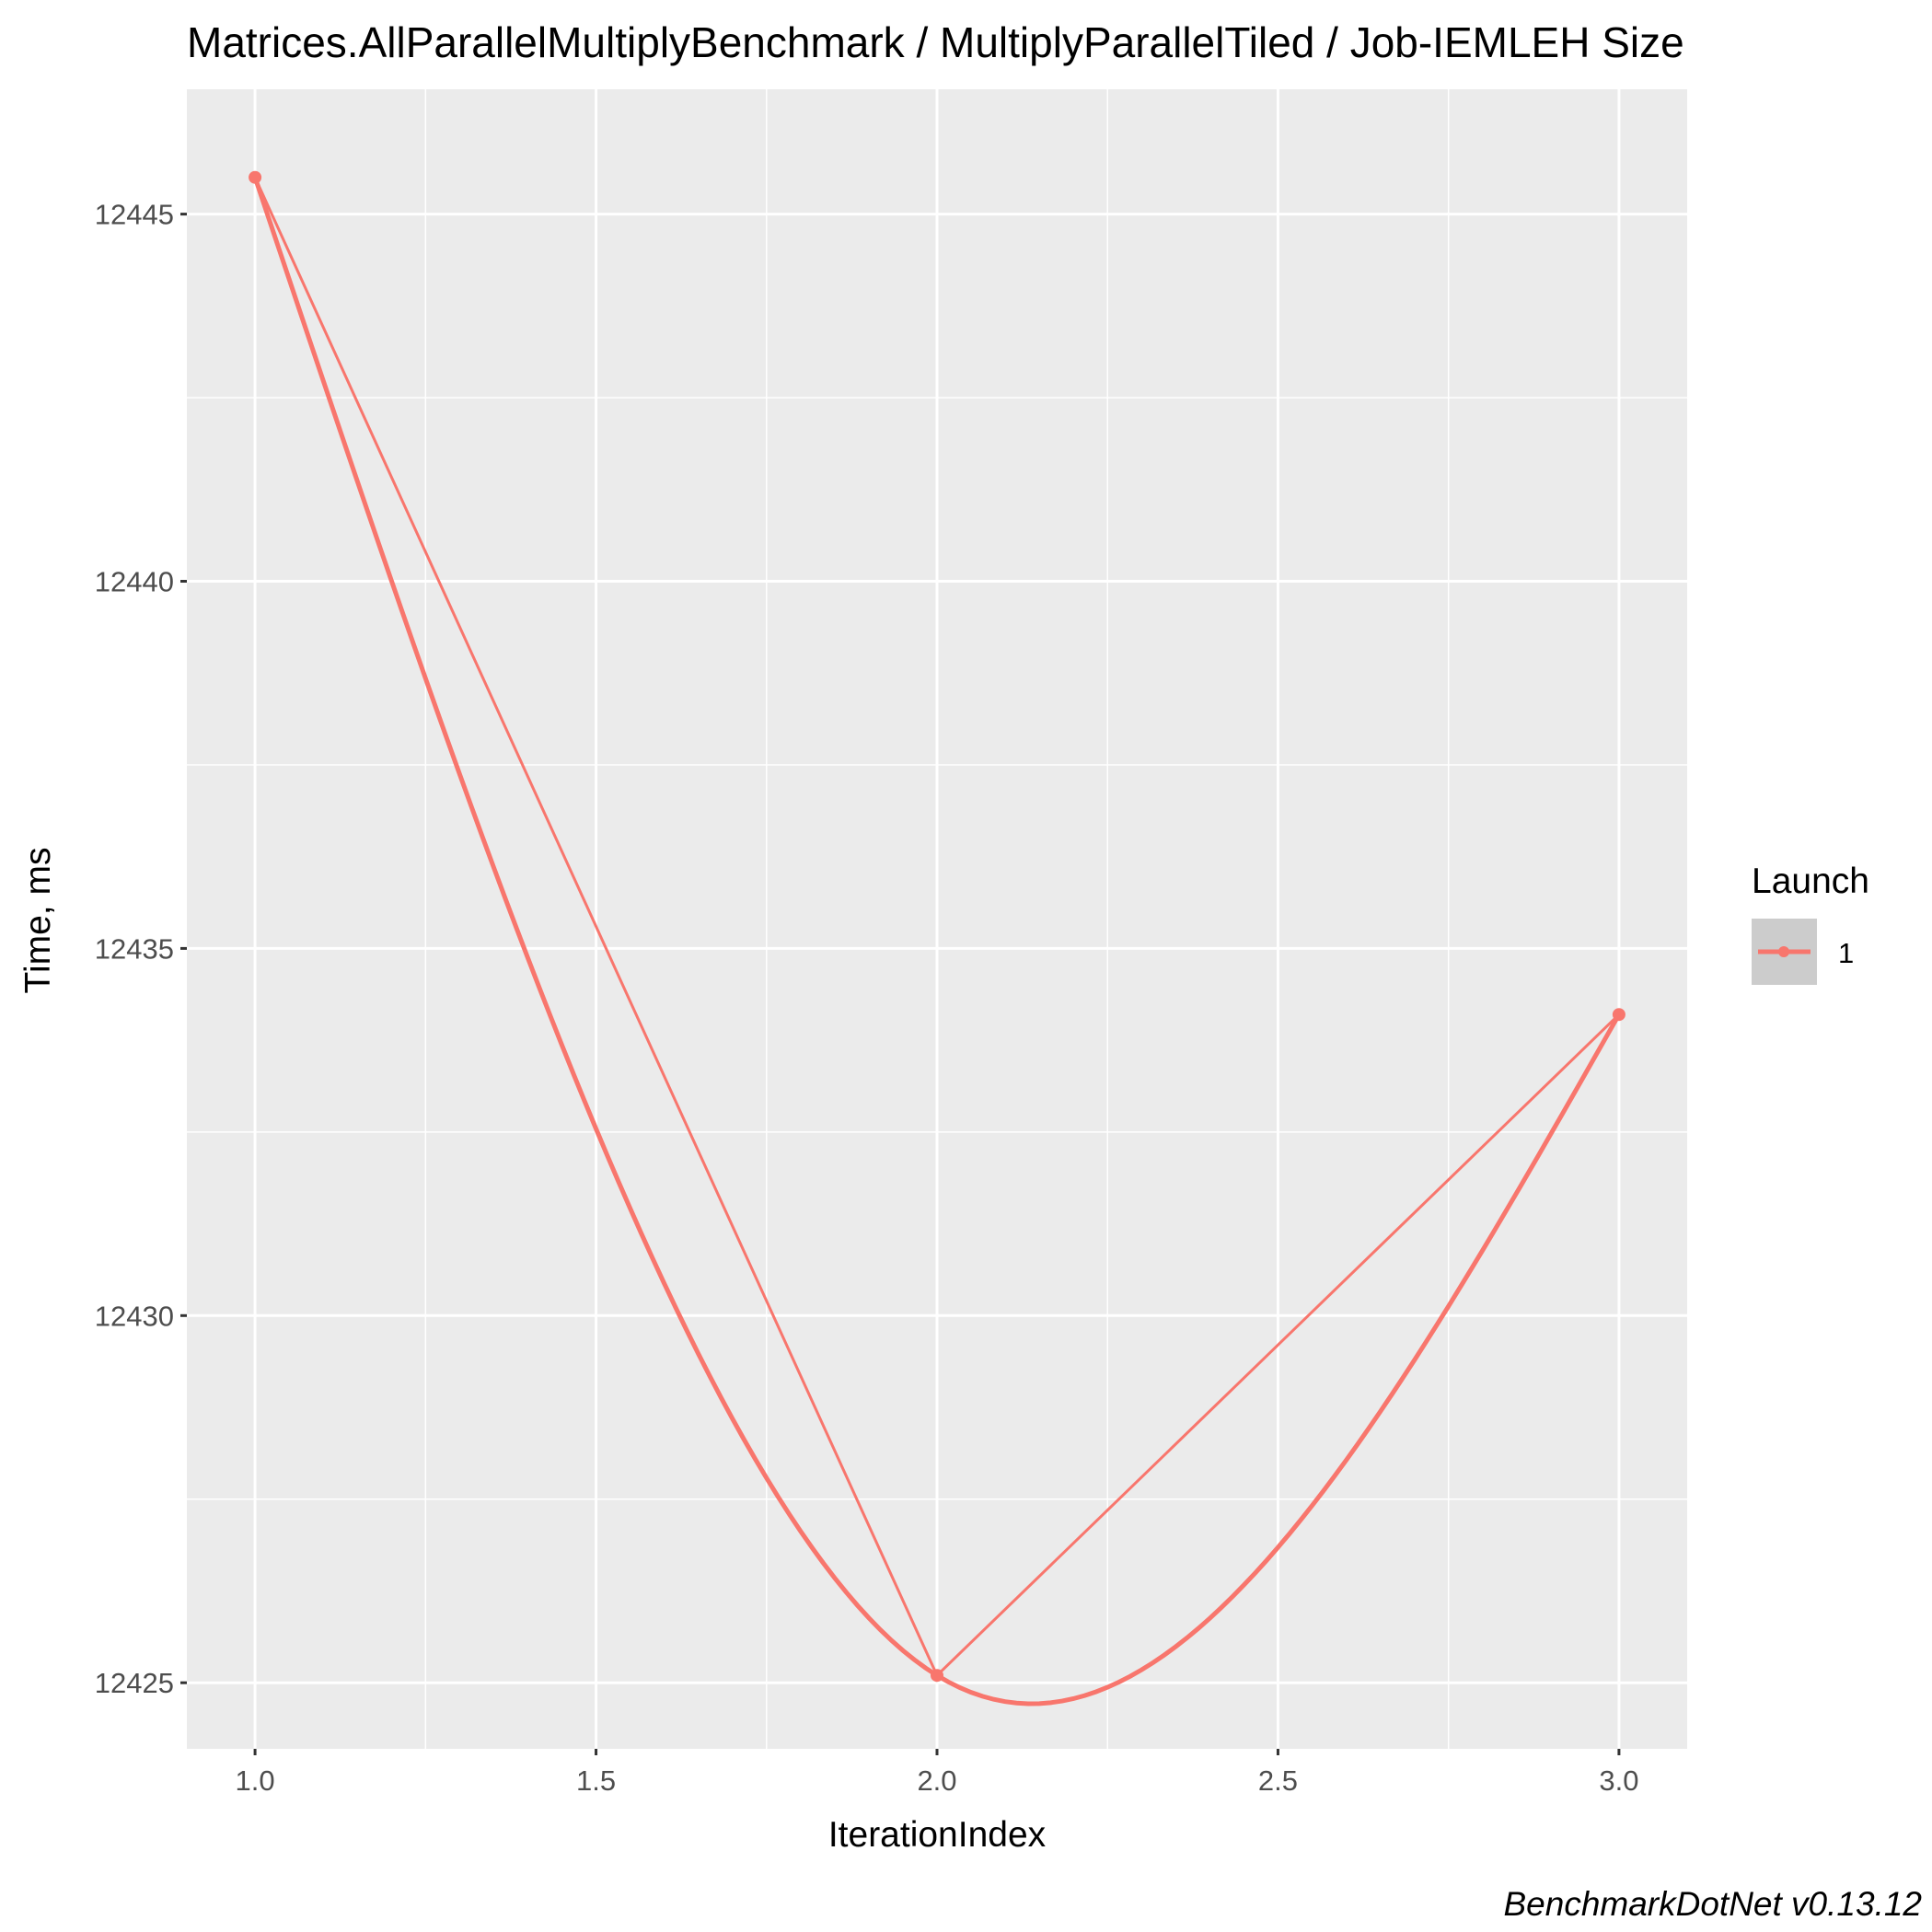  I want to click on y-axis: 12425 12430 12435 12440 12445, so click(141, 949).